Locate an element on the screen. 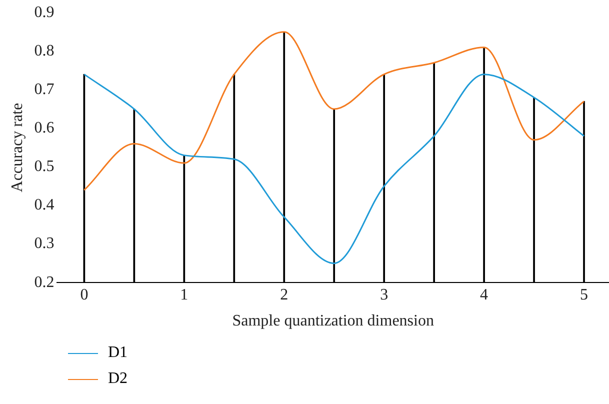 The width and height of the screenshot is (609, 404). y-tick-label: 0.8 is located at coordinates (44, 51).